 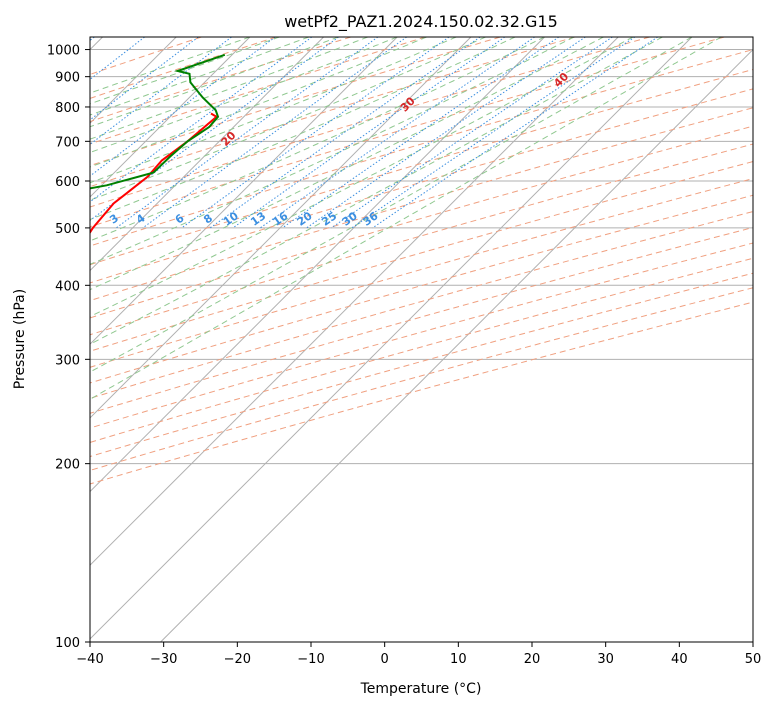 What do you see at coordinates (458, 659) in the screenshot?
I see `x-tick-label: 10` at bounding box center [458, 659].